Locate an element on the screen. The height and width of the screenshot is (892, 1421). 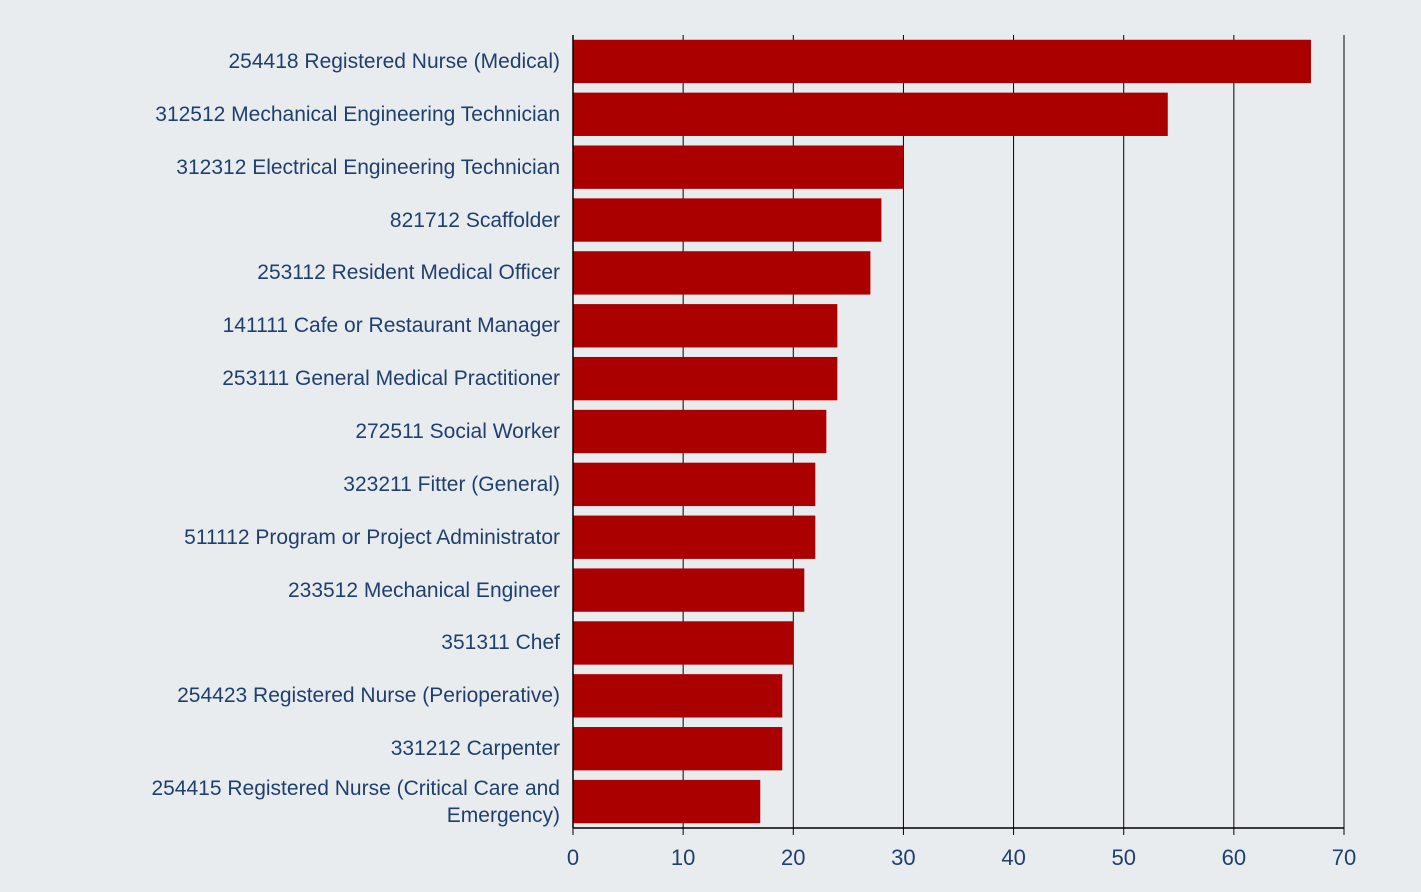
y-tick-label: 233512 Mechanical Engineer is located at coordinates (423, 590).